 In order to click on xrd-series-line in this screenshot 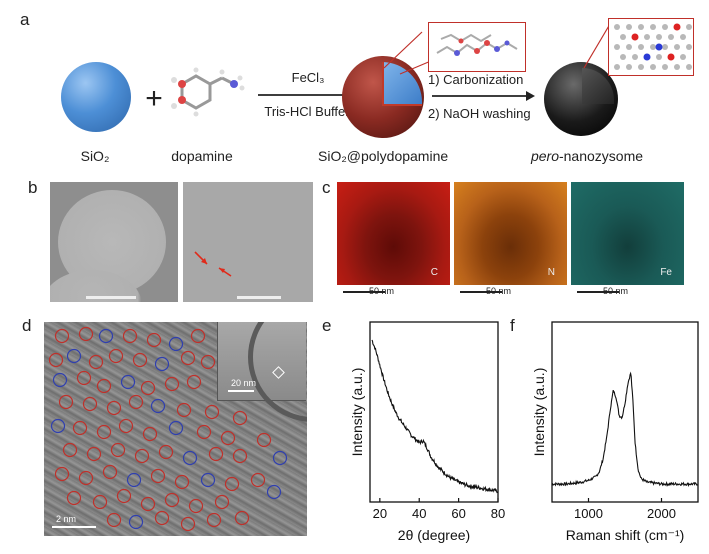, I will do `click(435, 416)`.